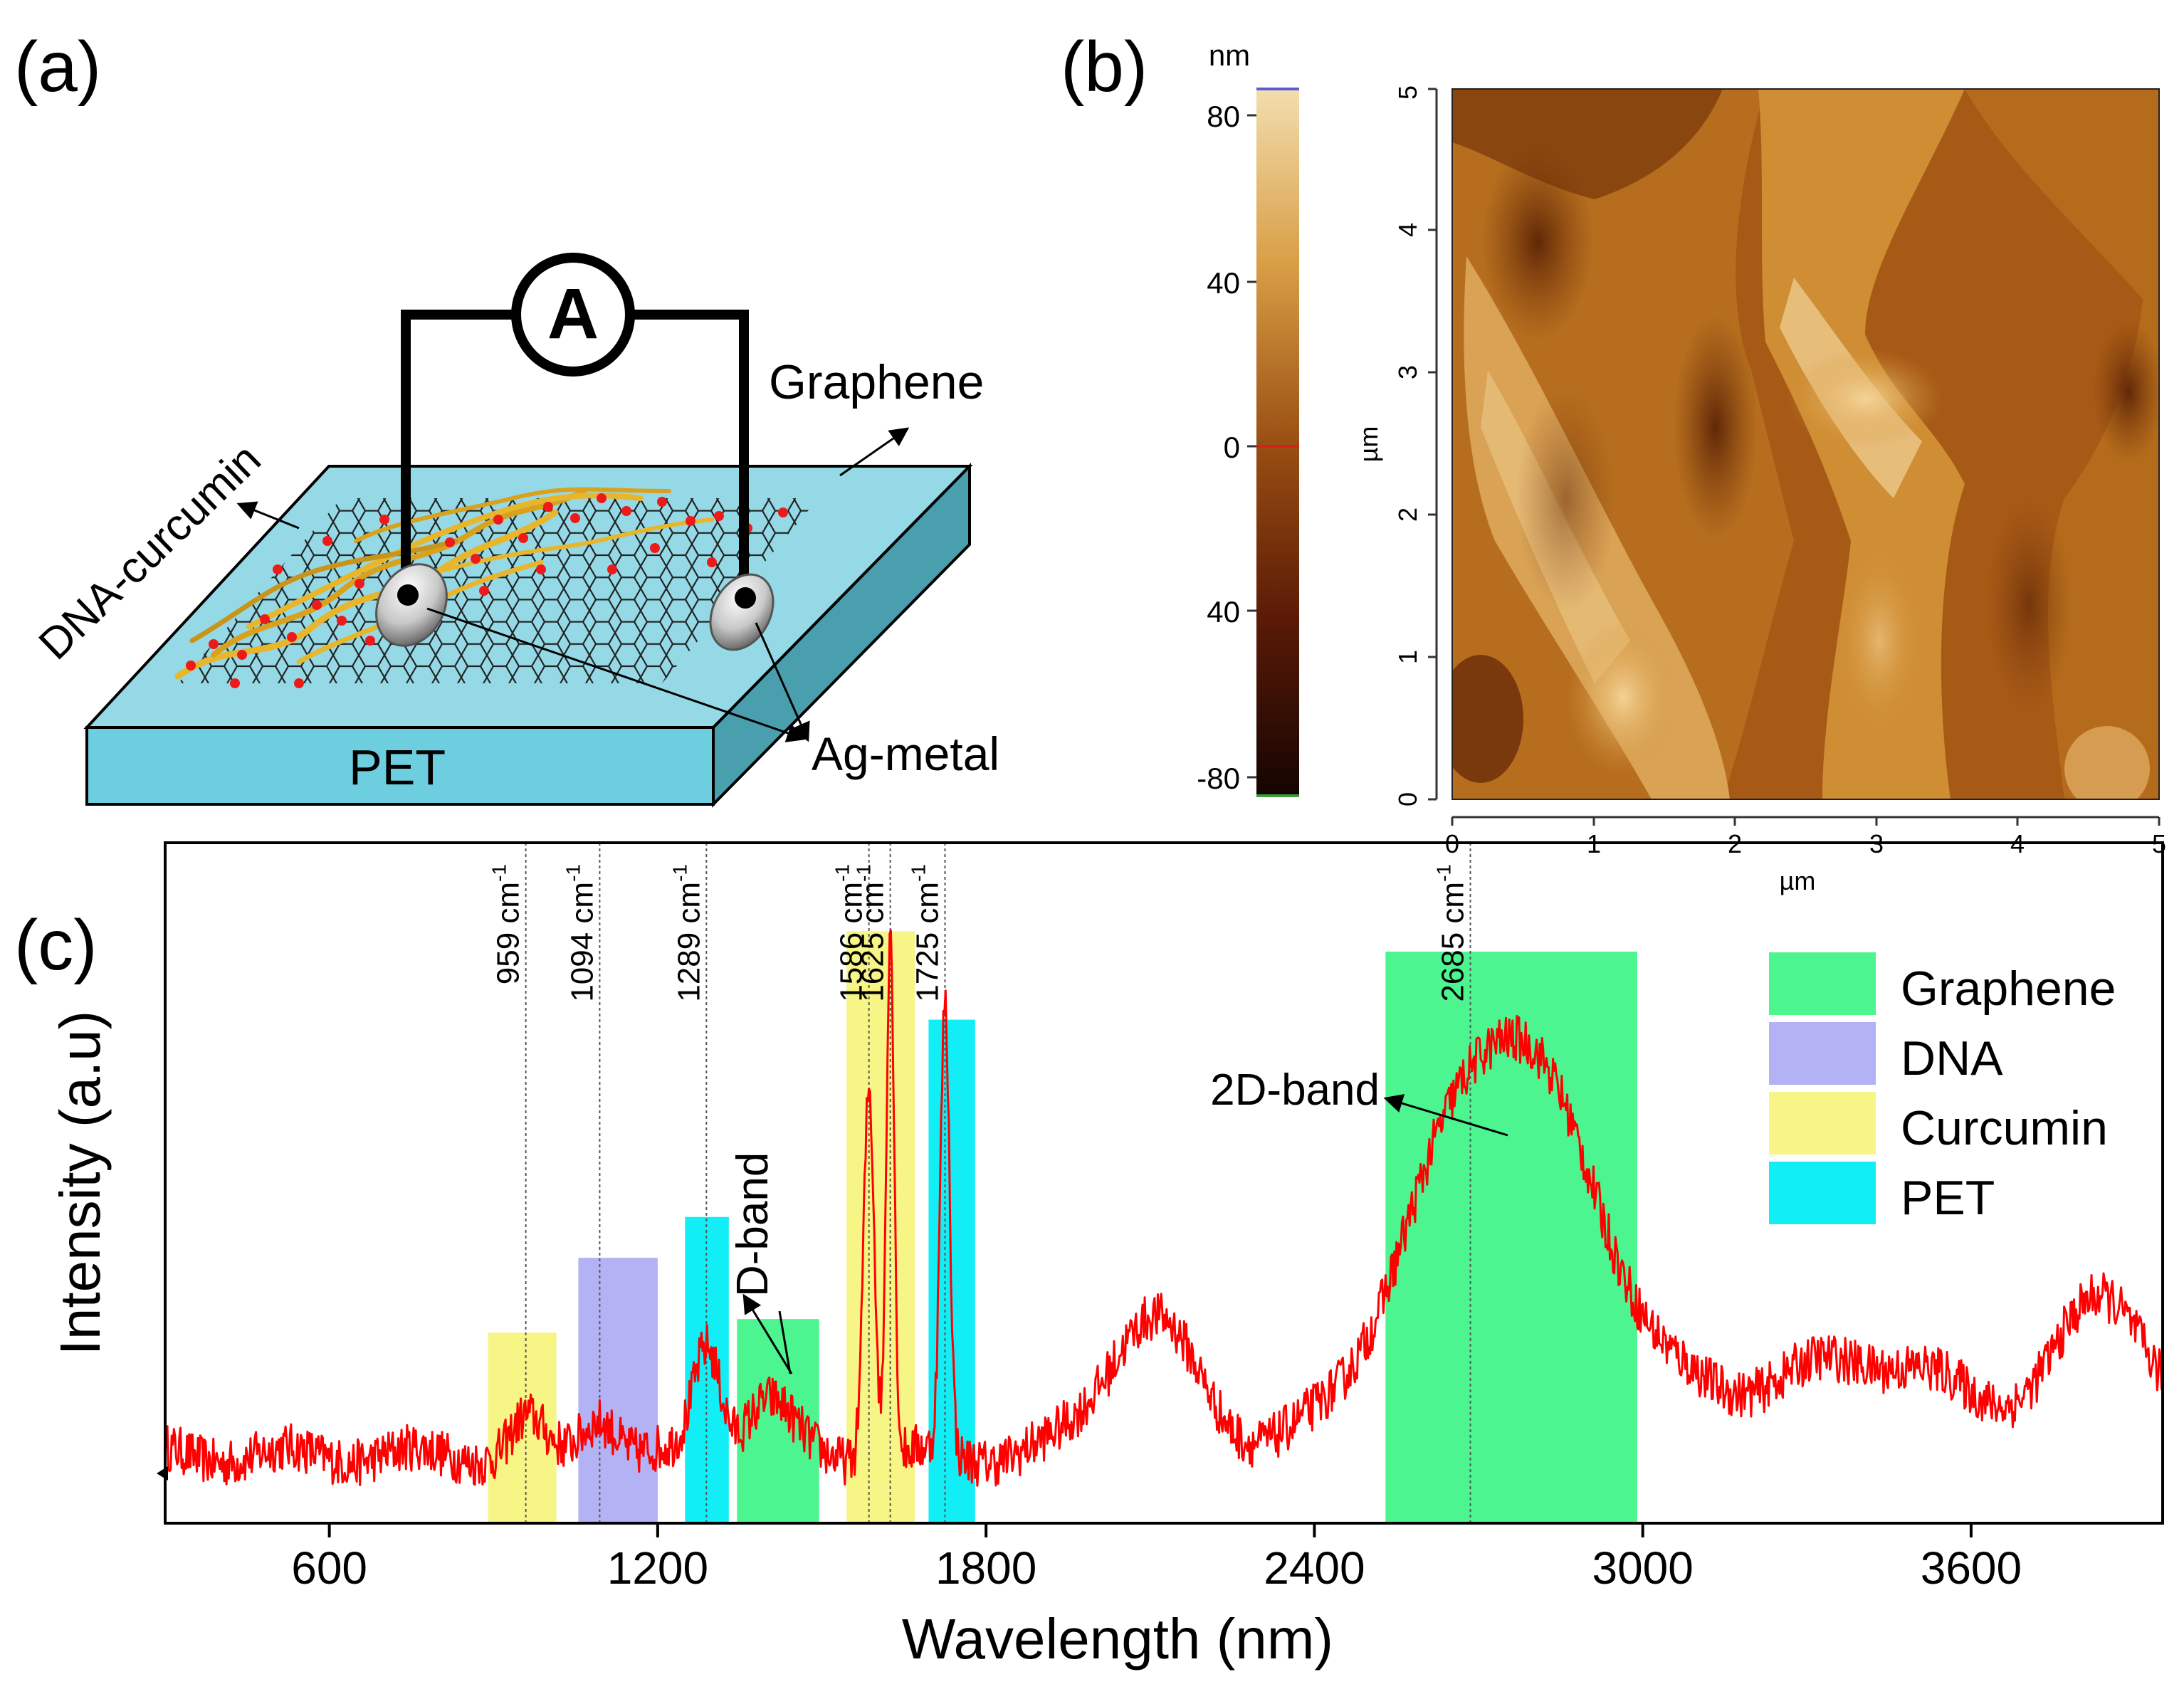 Image resolution: width=2184 pixels, height=1699 pixels. Describe the element at coordinates (1948, 1198) in the screenshot. I see `legend-label: PET` at that location.